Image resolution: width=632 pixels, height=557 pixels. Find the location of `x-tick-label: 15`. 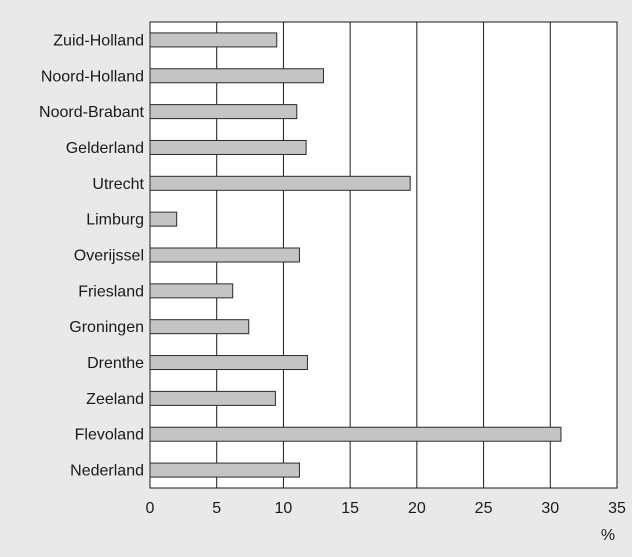

x-tick-label: 15 is located at coordinates (350, 508).